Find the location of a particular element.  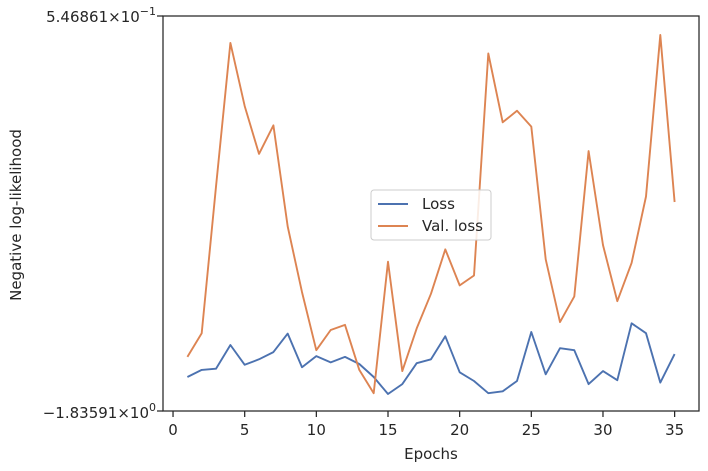

x-tick-label: 30 is located at coordinates (602, 430).